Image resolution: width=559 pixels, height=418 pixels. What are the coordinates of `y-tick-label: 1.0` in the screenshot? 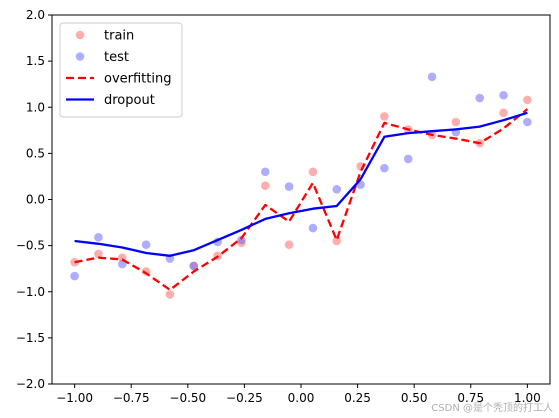 It's located at (35, 107).